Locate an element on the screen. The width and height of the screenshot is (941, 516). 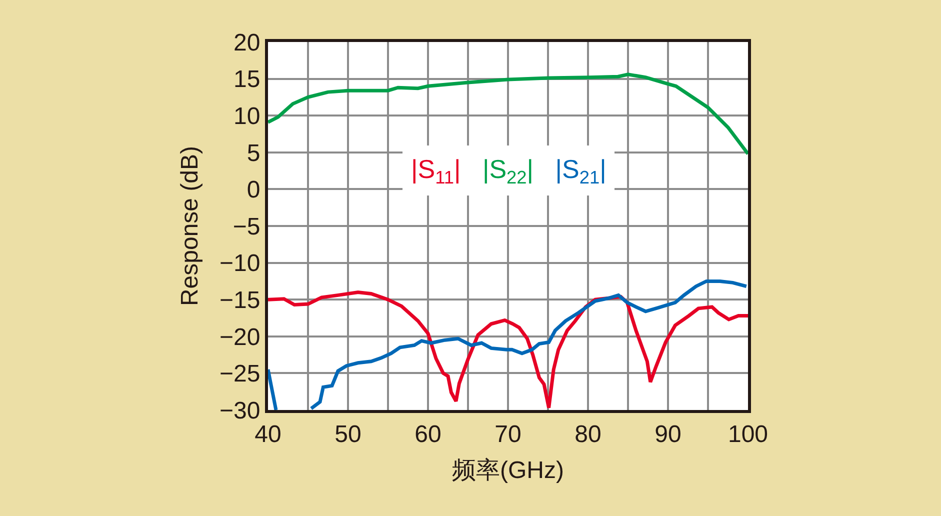
y-tick-label: −10 is located at coordinates (239, 264).